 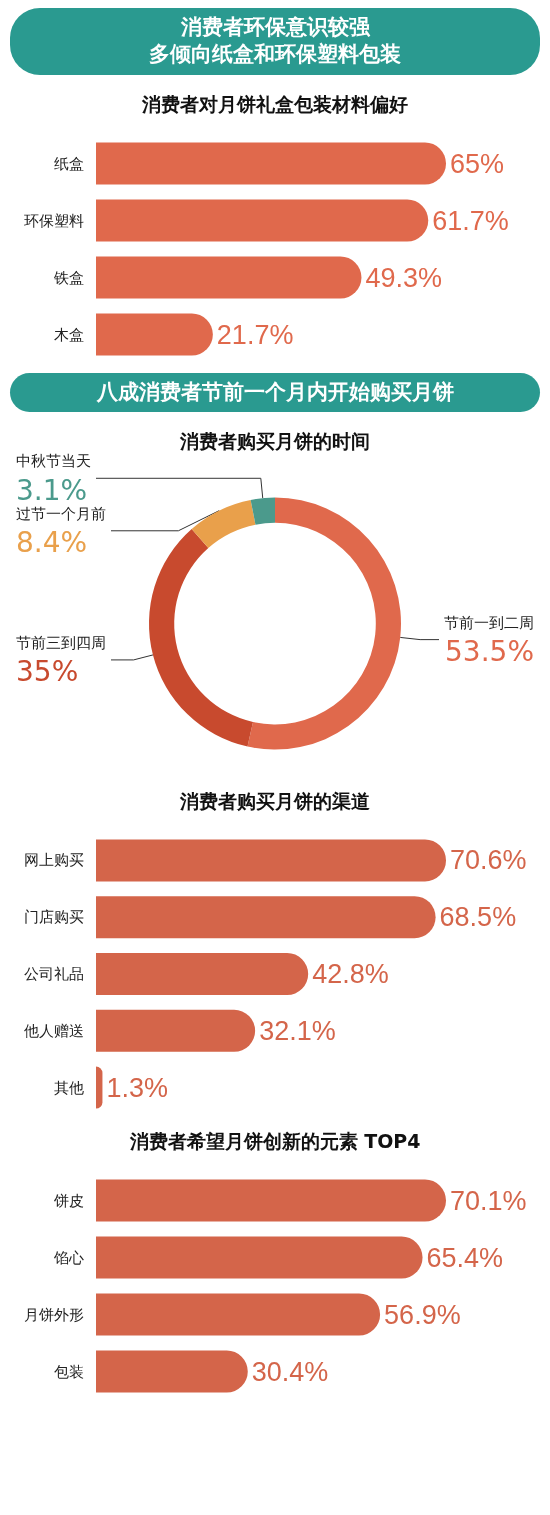 What do you see at coordinates (422, 1314) in the screenshot?
I see `data-label: 56.9%` at bounding box center [422, 1314].